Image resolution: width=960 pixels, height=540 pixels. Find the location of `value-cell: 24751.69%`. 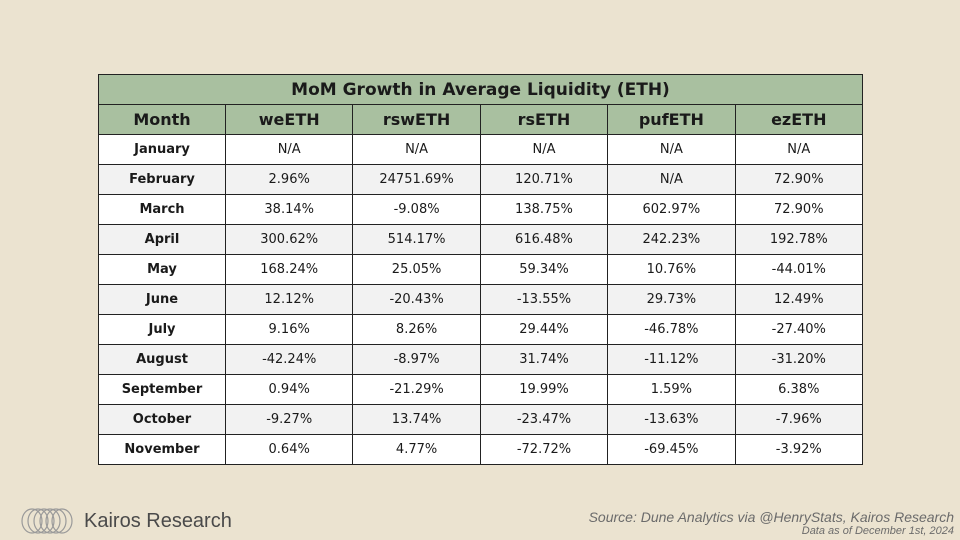

value-cell: 24751.69% is located at coordinates (416, 179).